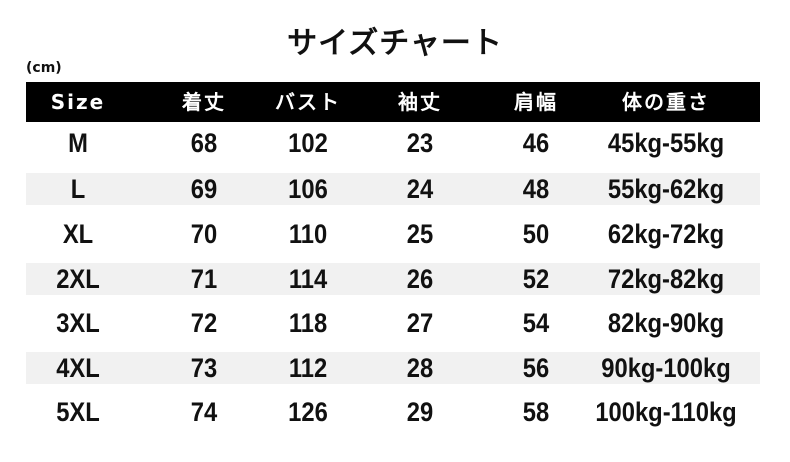  Describe the element at coordinates (393, 143) in the screenshot. I see `table-row: M 68 102 23 46 45kg-55kg` at that location.